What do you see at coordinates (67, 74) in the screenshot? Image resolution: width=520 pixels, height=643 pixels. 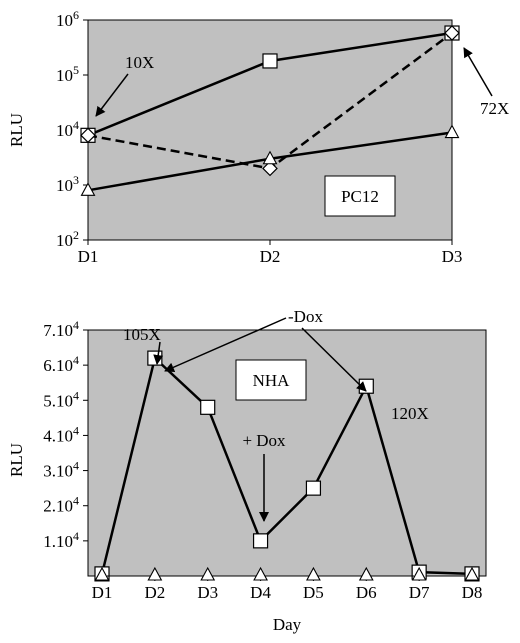 I see `y-tick-label: 10⁵` at bounding box center [67, 74].